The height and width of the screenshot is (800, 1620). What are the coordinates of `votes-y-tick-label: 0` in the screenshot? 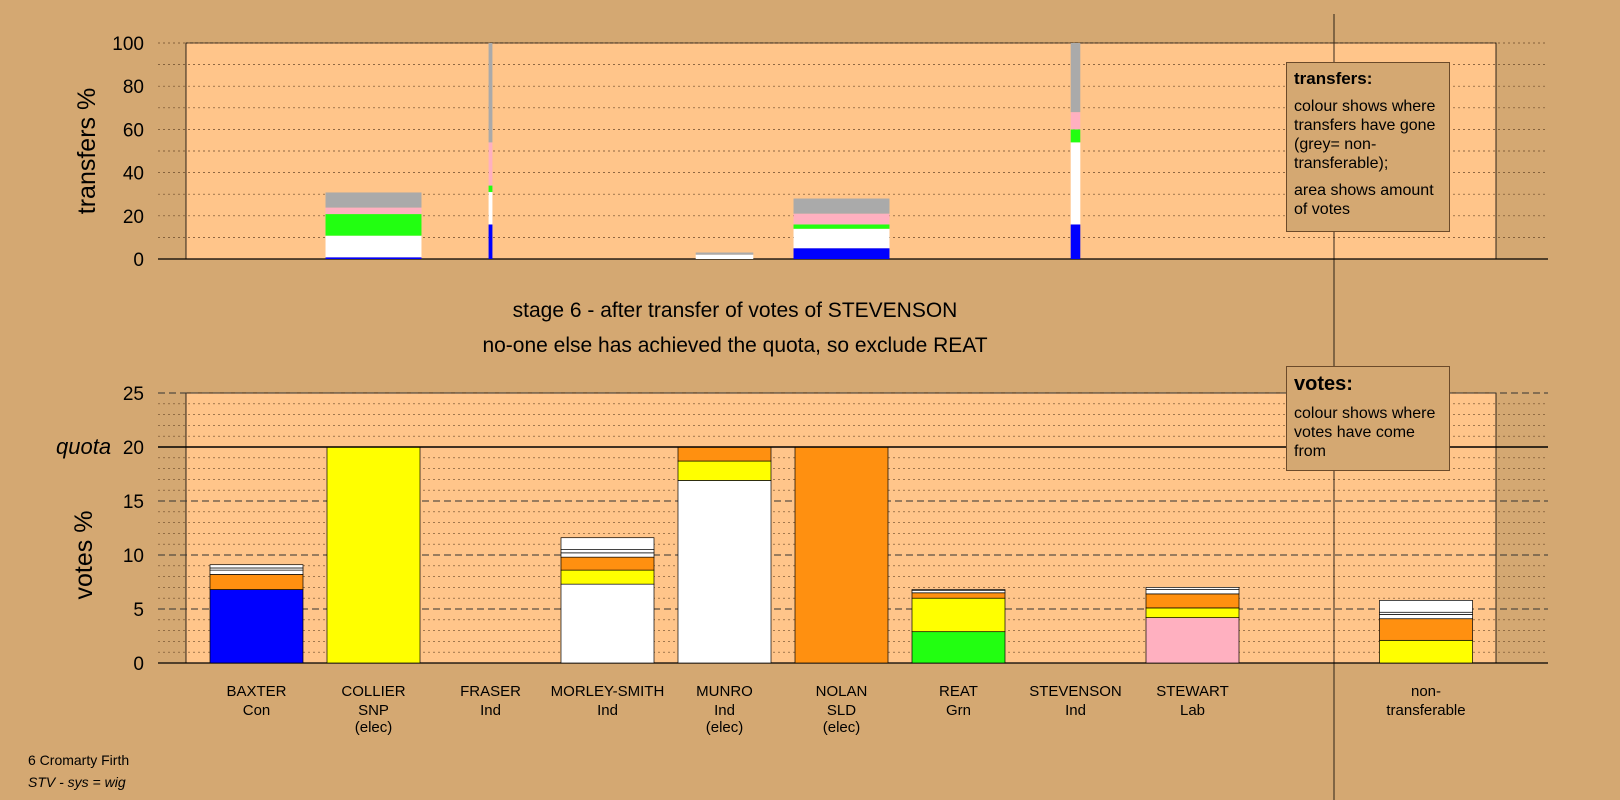 It's located at (138, 664).